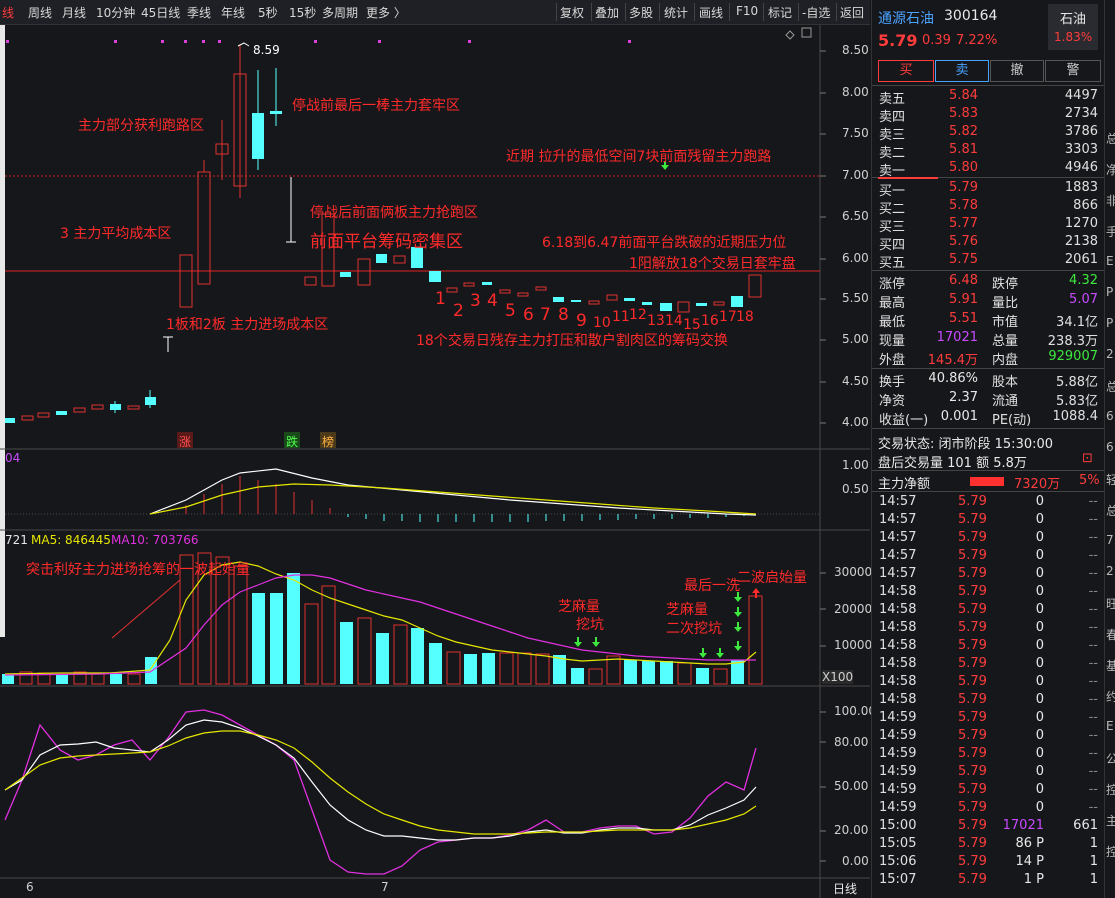  Describe the element at coordinates (687, 610) in the screenshot. I see `annotation: 芝麻量` at that location.